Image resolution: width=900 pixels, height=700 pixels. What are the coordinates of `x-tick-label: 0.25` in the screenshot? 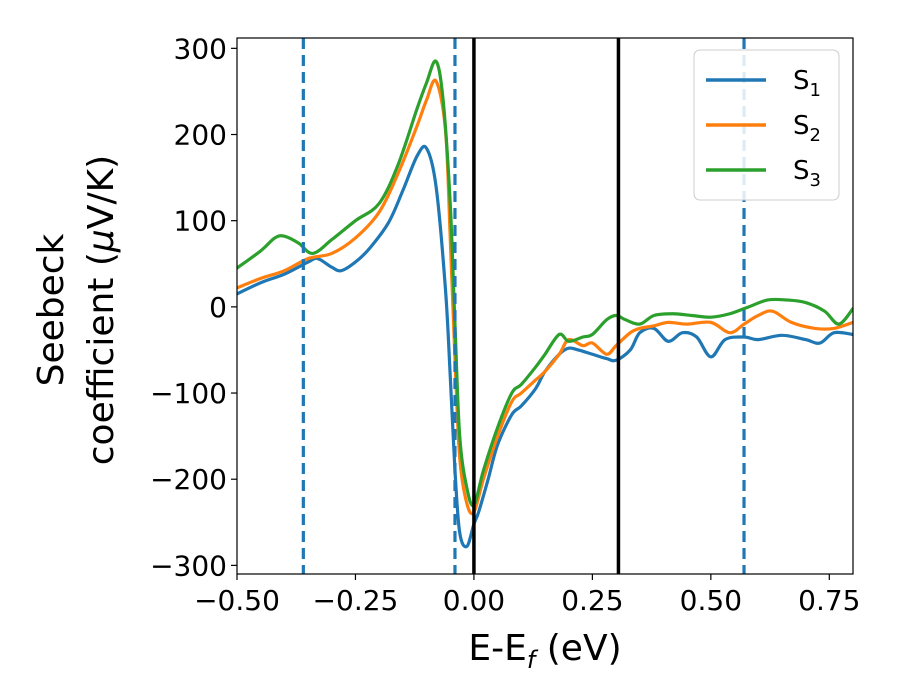 It's located at (592, 600).